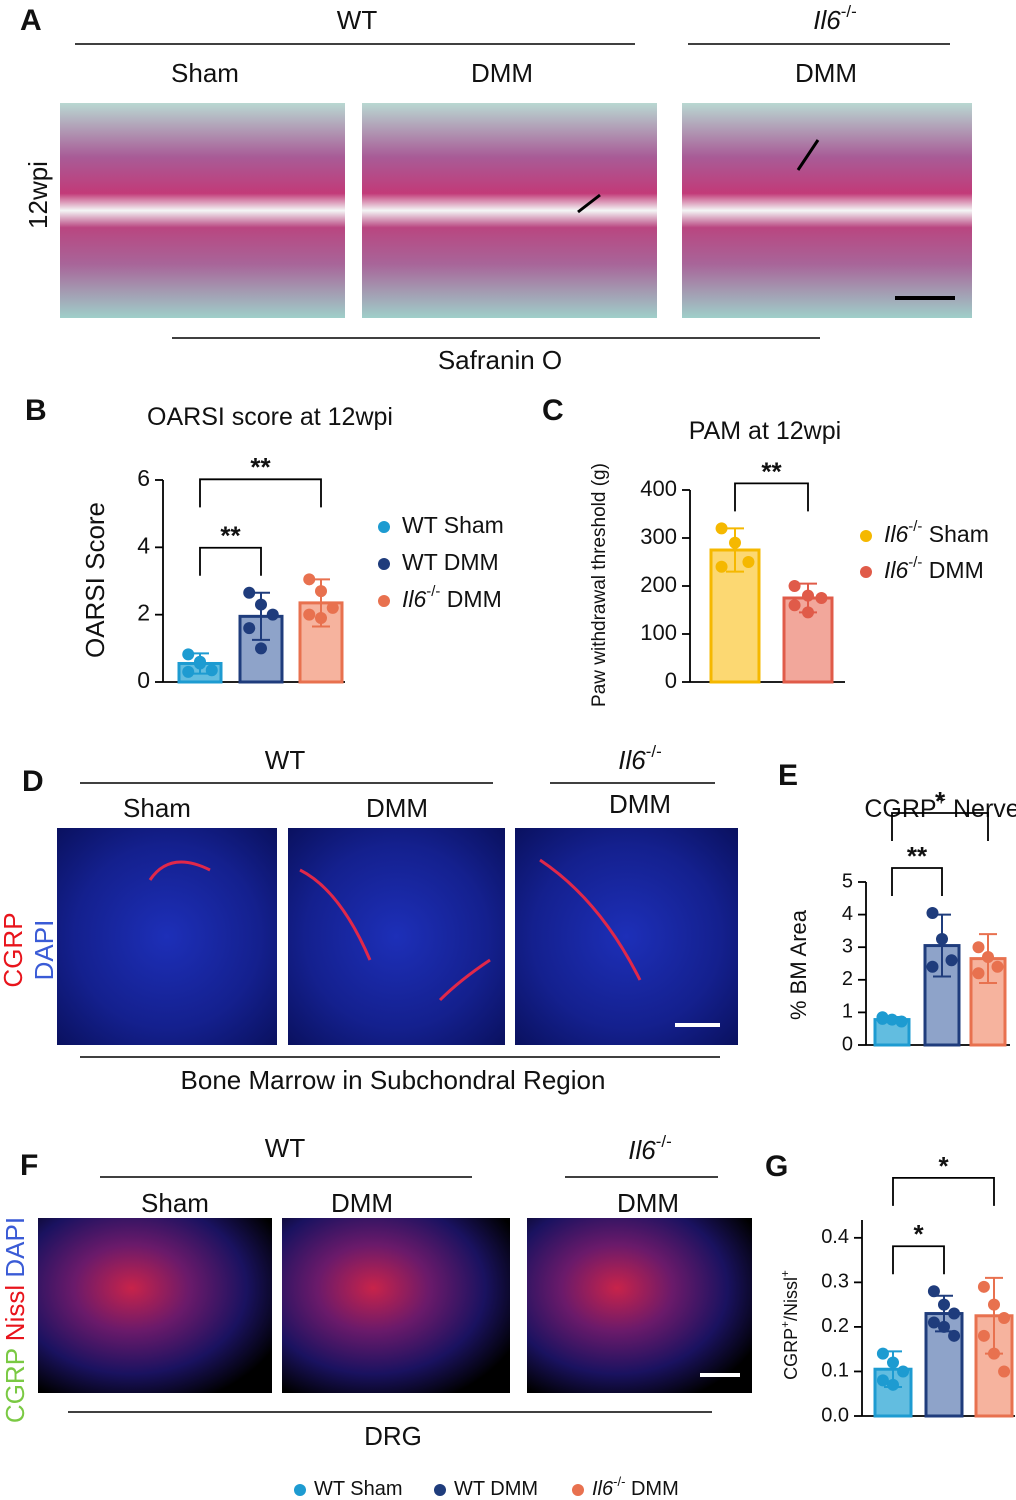  What do you see at coordinates (835, 1326) in the screenshot?
I see `y-tick-label: 0.2` at bounding box center [835, 1326].